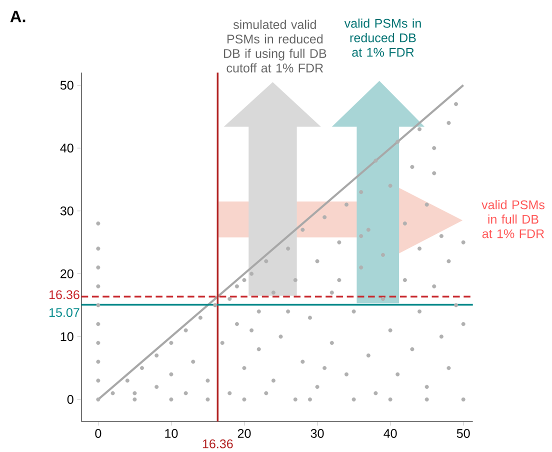 The width and height of the screenshot is (552, 452). Describe the element at coordinates (67, 274) in the screenshot. I see `y-tick-label: 20` at that location.